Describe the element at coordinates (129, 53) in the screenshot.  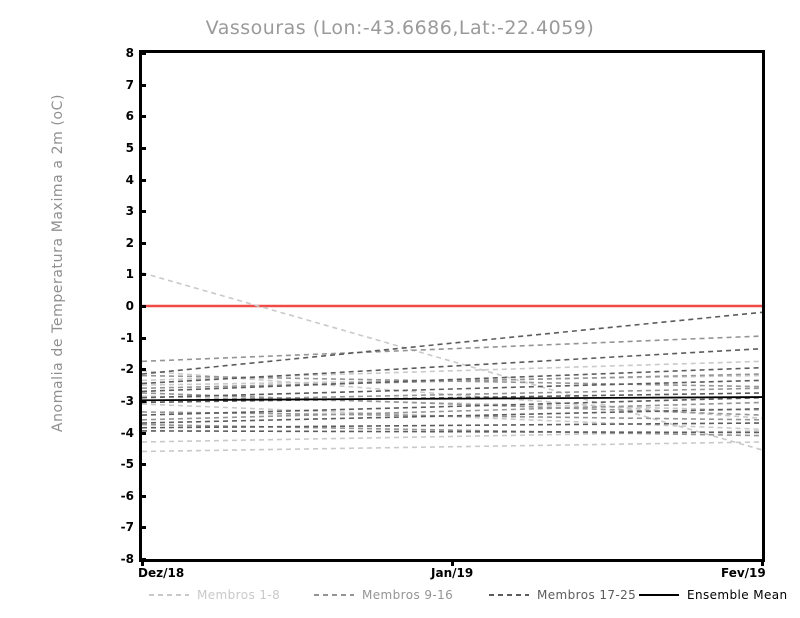
I see `y-axis-tick-label: 8` at that location.